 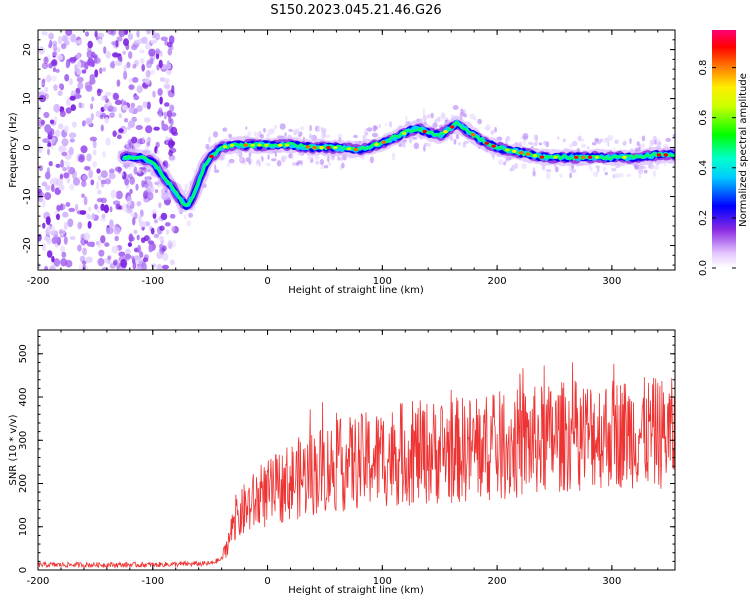 I want to click on y-tick-label: -10, so click(x=27, y=196).